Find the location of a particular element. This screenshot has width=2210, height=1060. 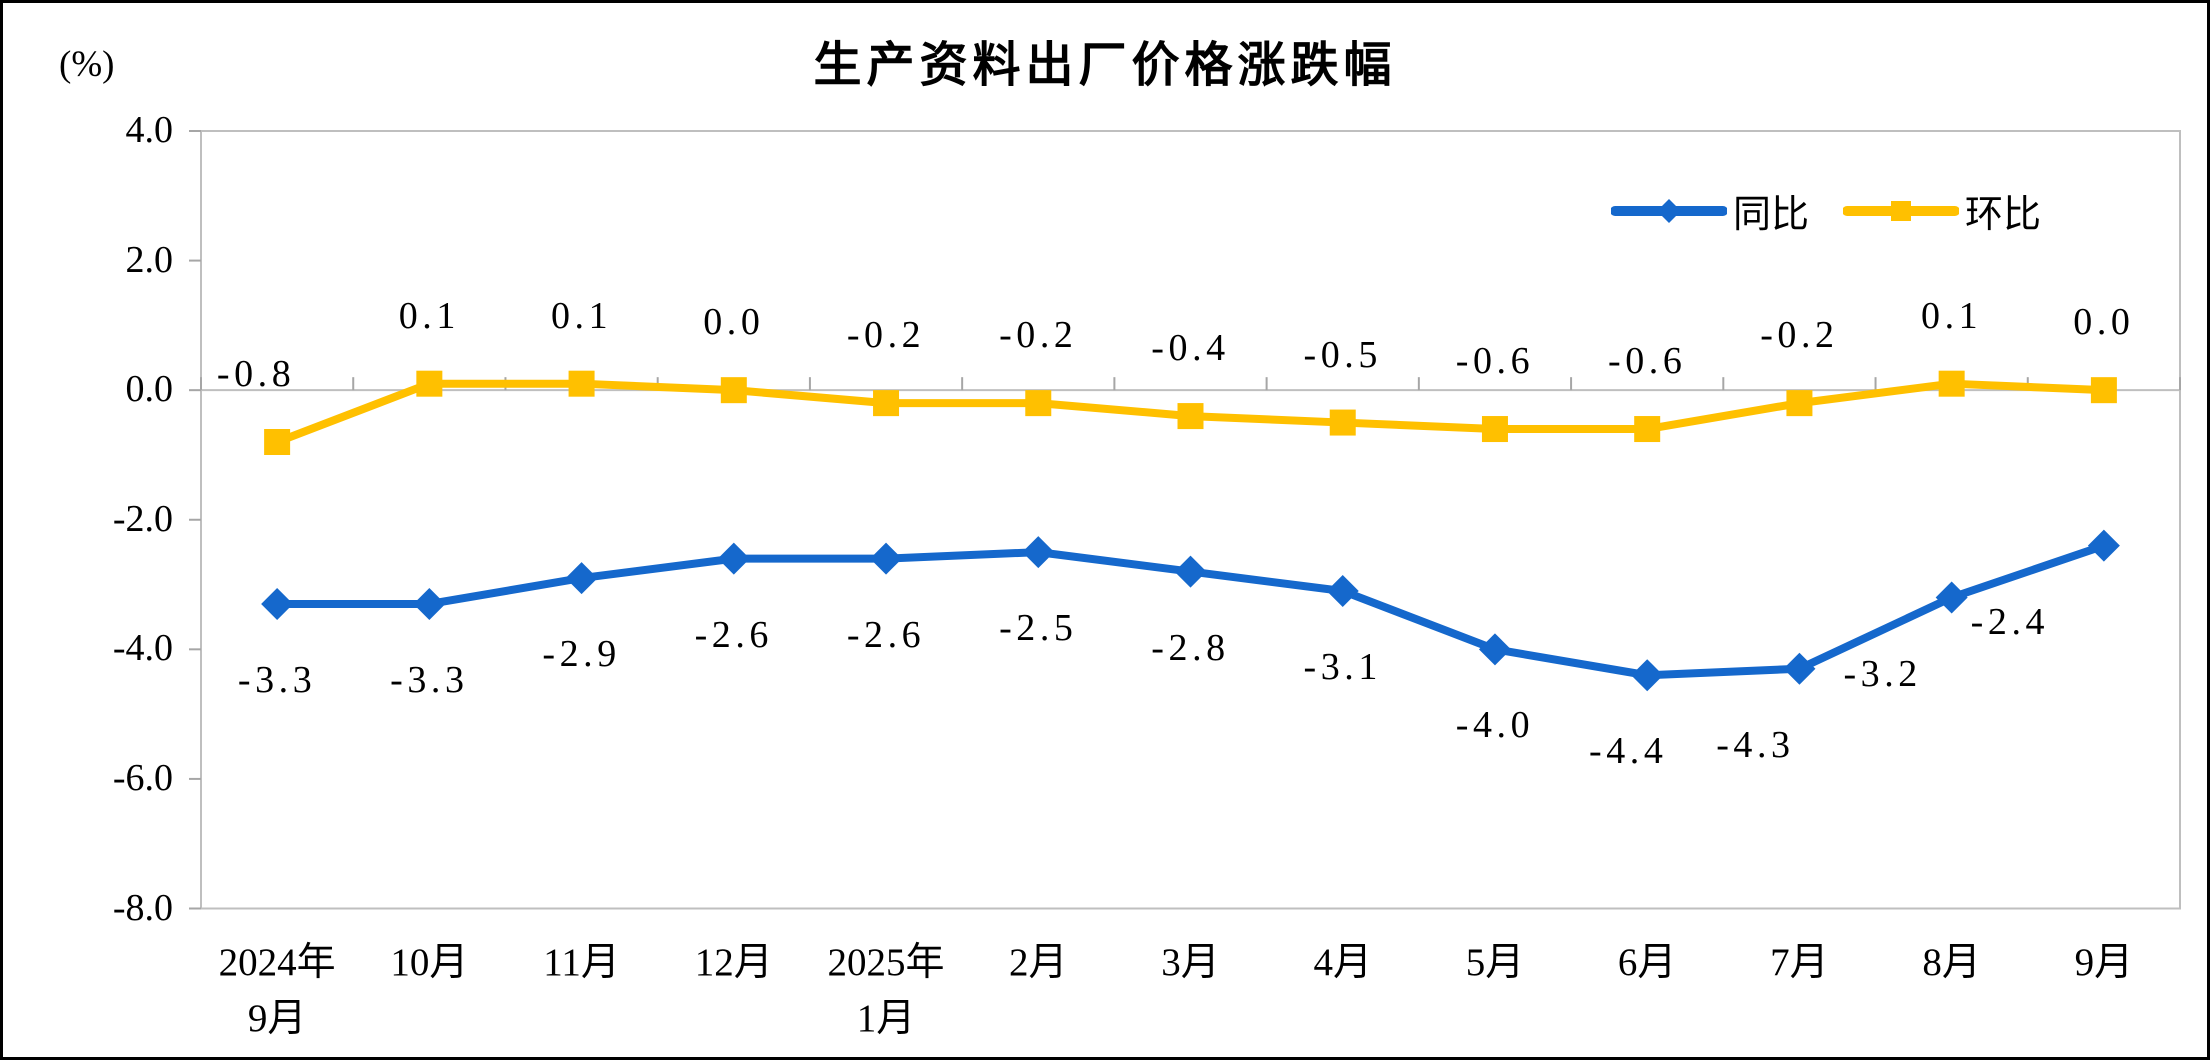

data-label-series0-point8: -4.0 is located at coordinates (1495, 725).